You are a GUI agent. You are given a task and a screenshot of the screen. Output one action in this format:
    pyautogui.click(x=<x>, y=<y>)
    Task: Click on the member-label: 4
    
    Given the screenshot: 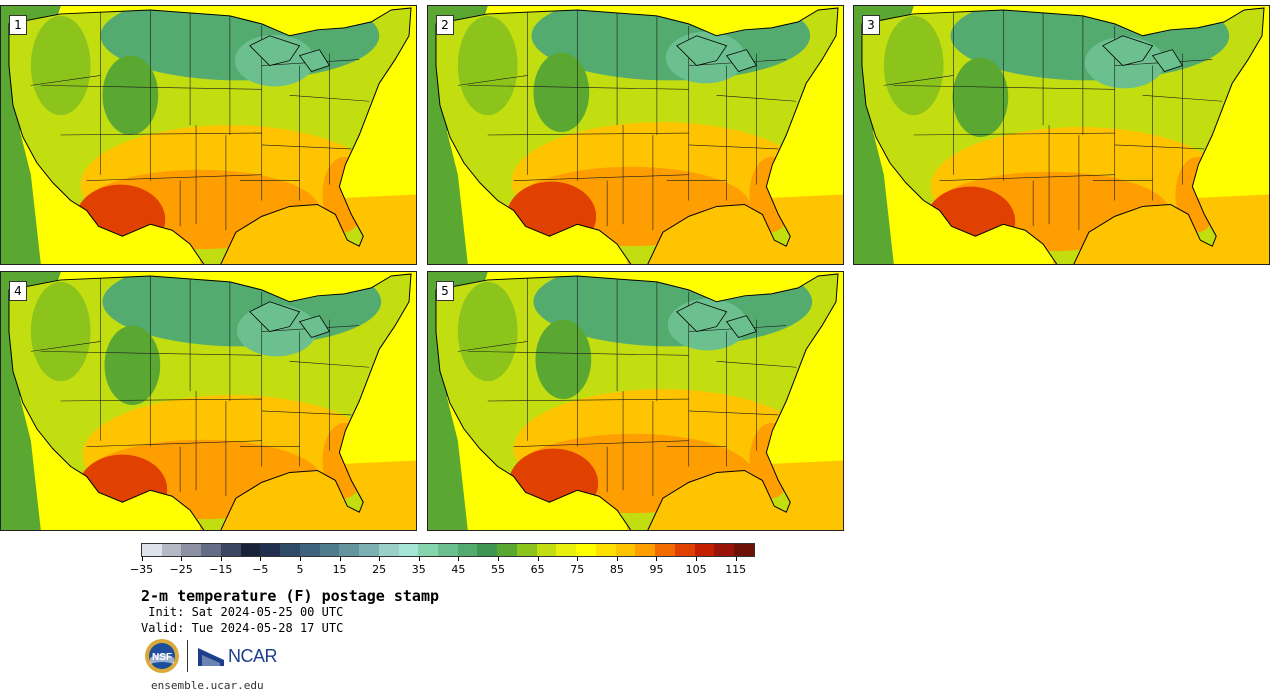 What is the action you would take?
    pyautogui.click(x=18, y=291)
    